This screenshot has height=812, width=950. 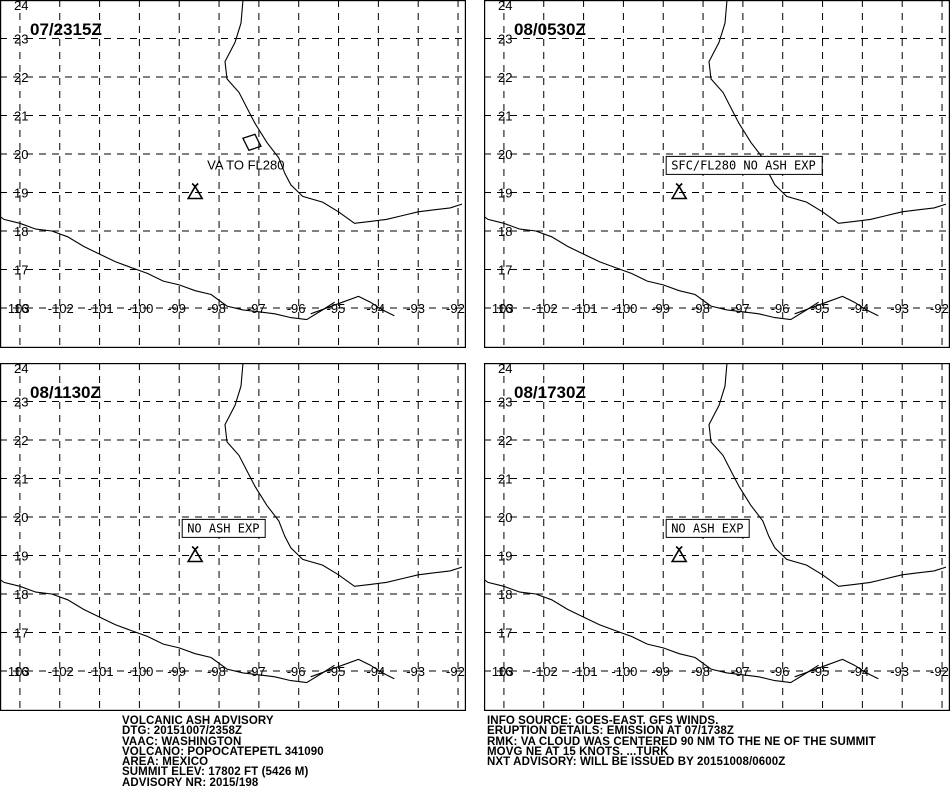 I want to click on panel-time-title: 07/2315Z, so click(x=66, y=29).